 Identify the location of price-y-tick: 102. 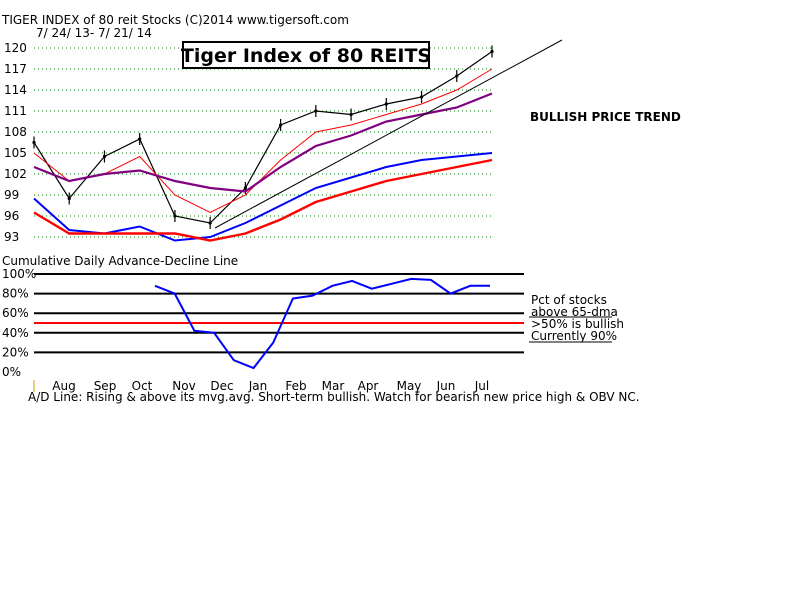
(15, 174).